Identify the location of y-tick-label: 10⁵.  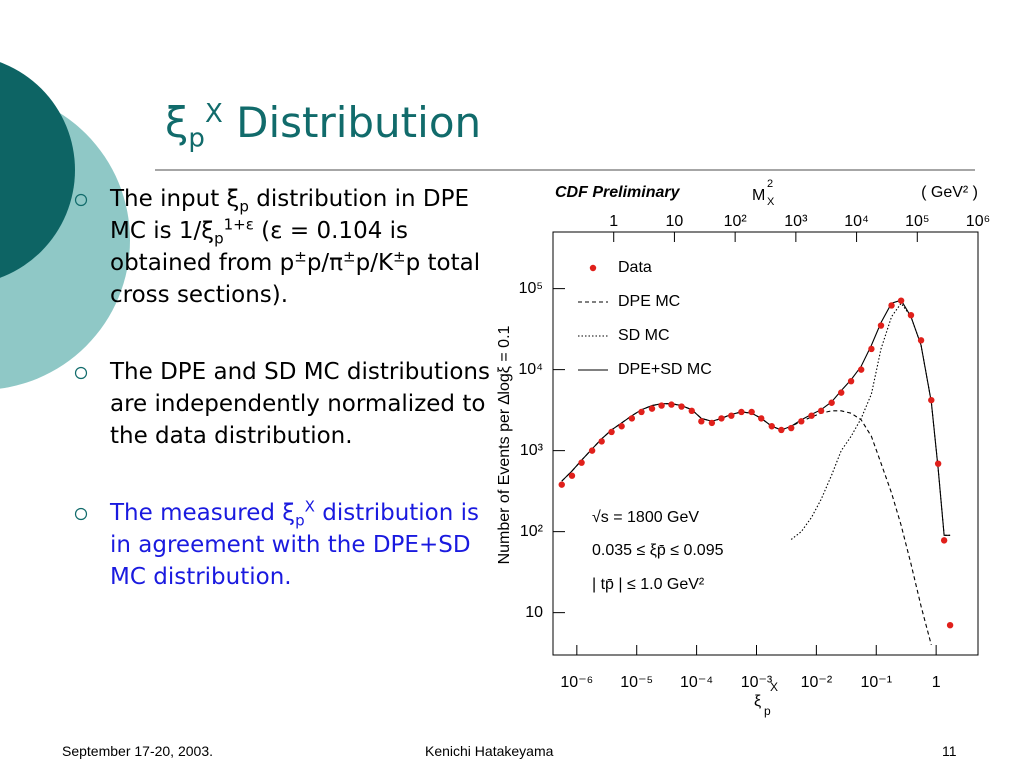
(531, 288).